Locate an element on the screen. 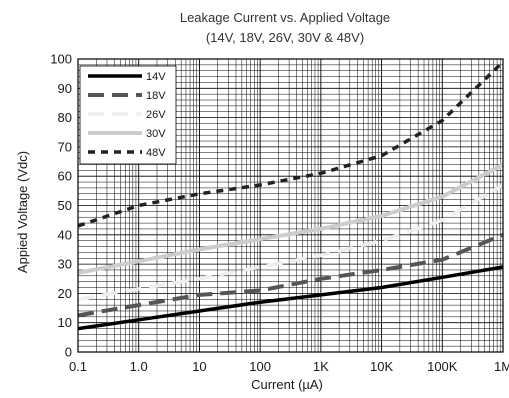 The image size is (509, 398). series-line-14V is located at coordinates (290, 298).